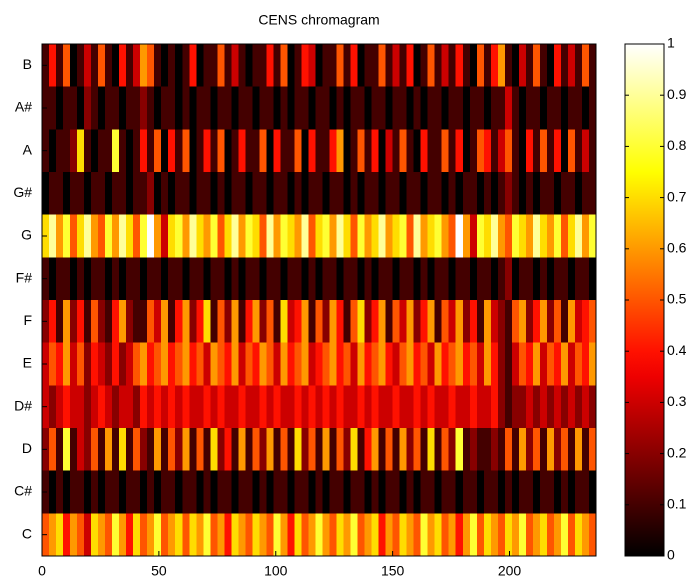  What do you see at coordinates (677, 299) in the screenshot?
I see `colorbar-tick-label: 0.5` at bounding box center [677, 299].